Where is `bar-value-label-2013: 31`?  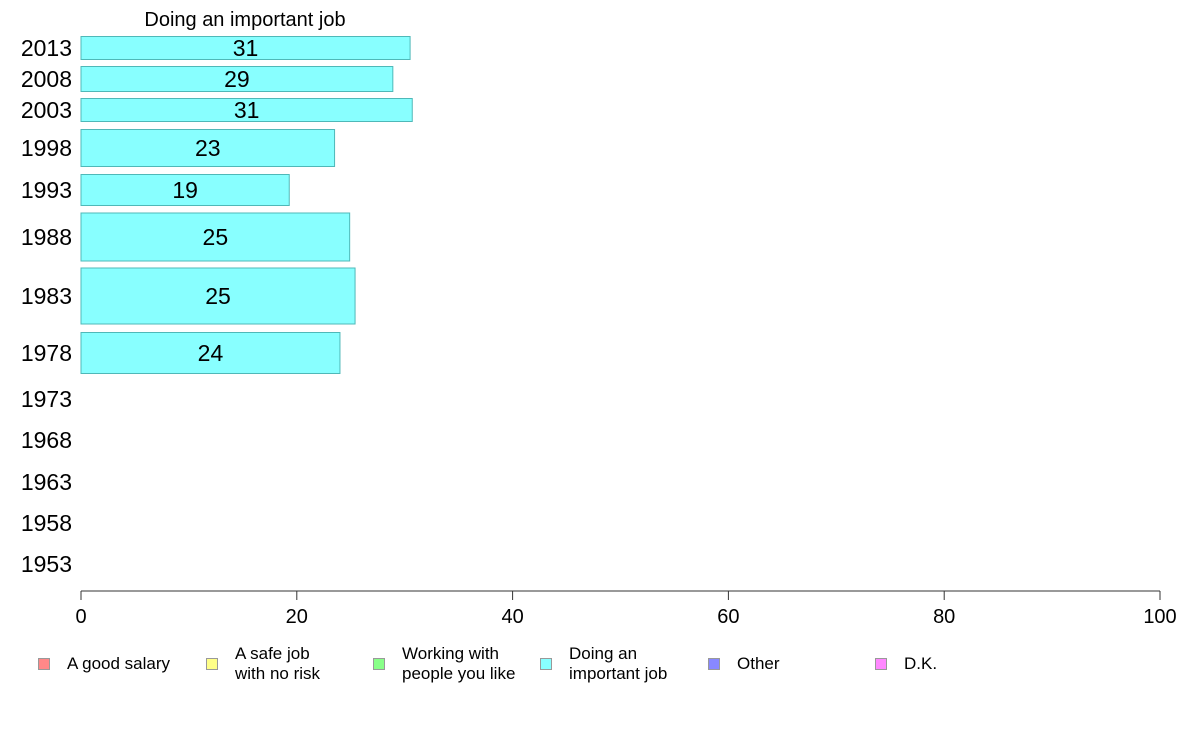 bar-value-label-2013: 31 is located at coordinates (246, 48).